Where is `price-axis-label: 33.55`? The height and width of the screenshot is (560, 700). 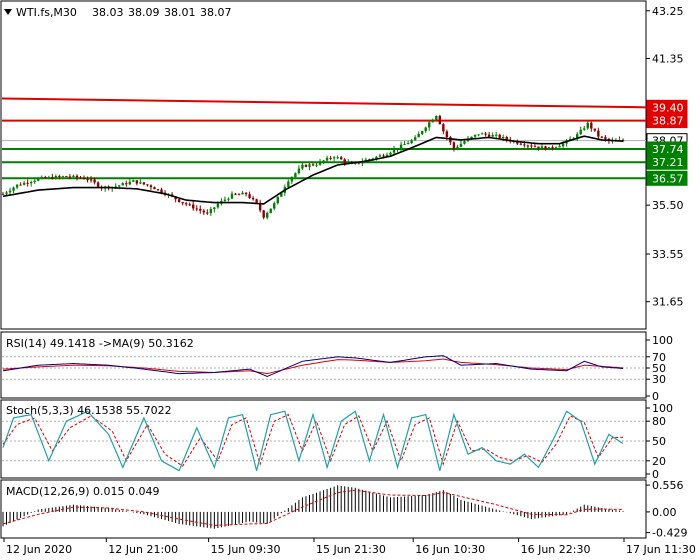
price-axis-label: 33.55 is located at coordinates (668, 254).